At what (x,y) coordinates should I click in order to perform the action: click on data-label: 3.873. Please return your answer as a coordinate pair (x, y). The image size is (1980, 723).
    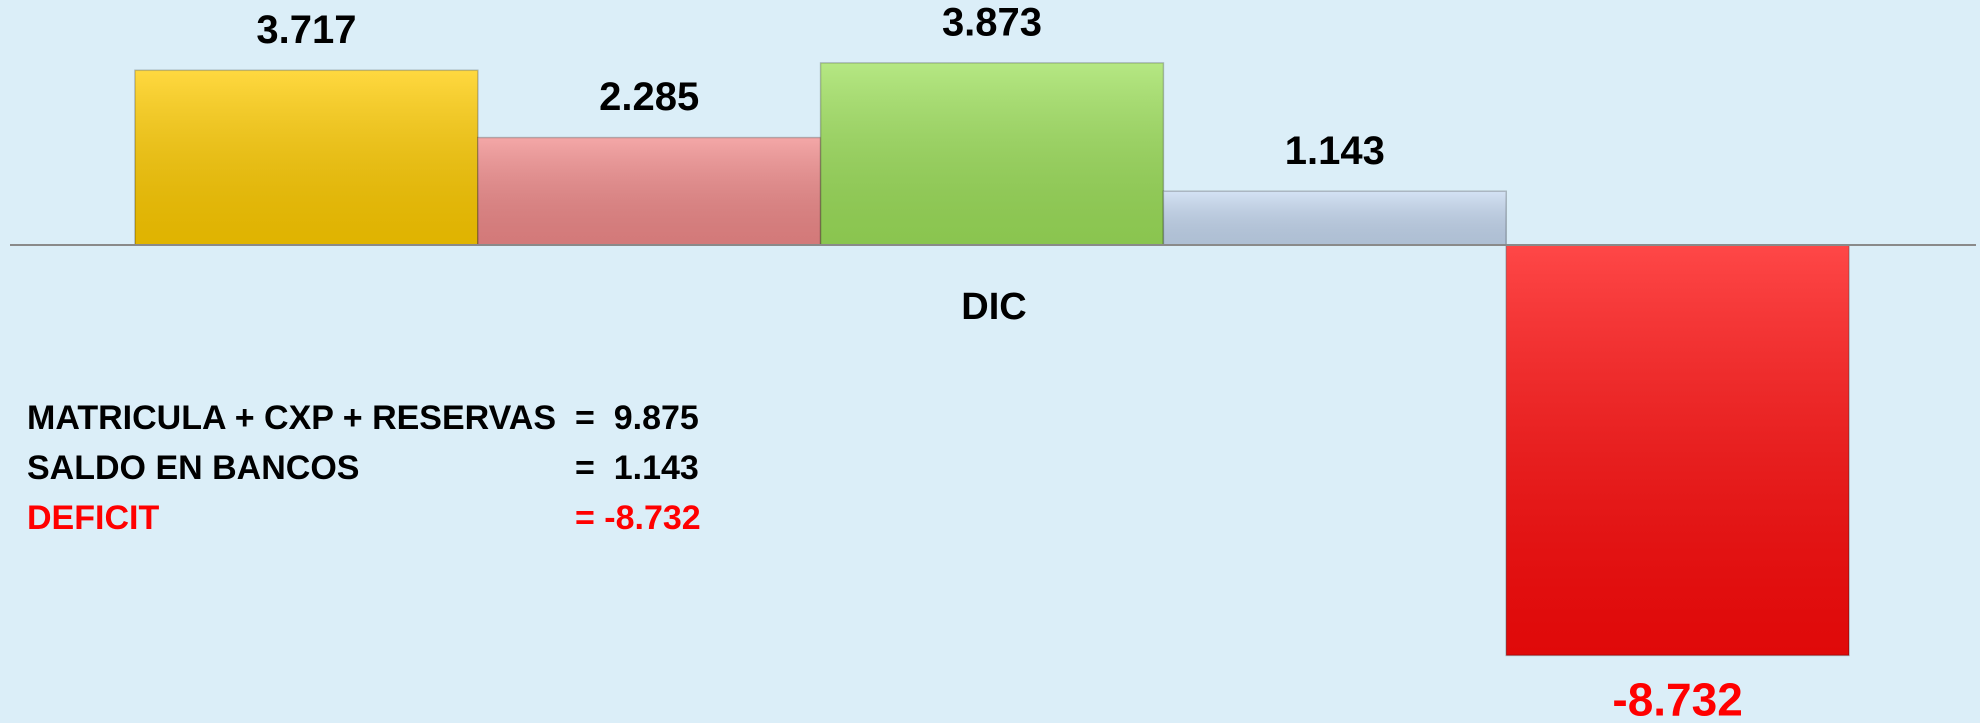
    Looking at the image, I should click on (992, 23).